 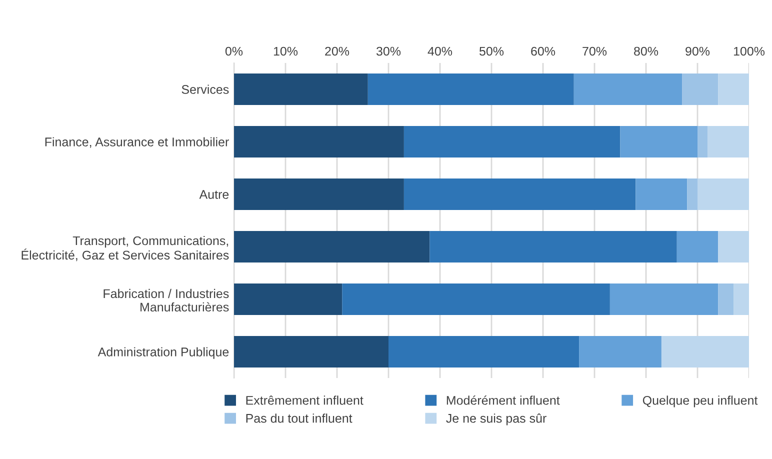 What do you see at coordinates (503, 400) in the screenshot?
I see `legend-label: Modérément influent` at bounding box center [503, 400].